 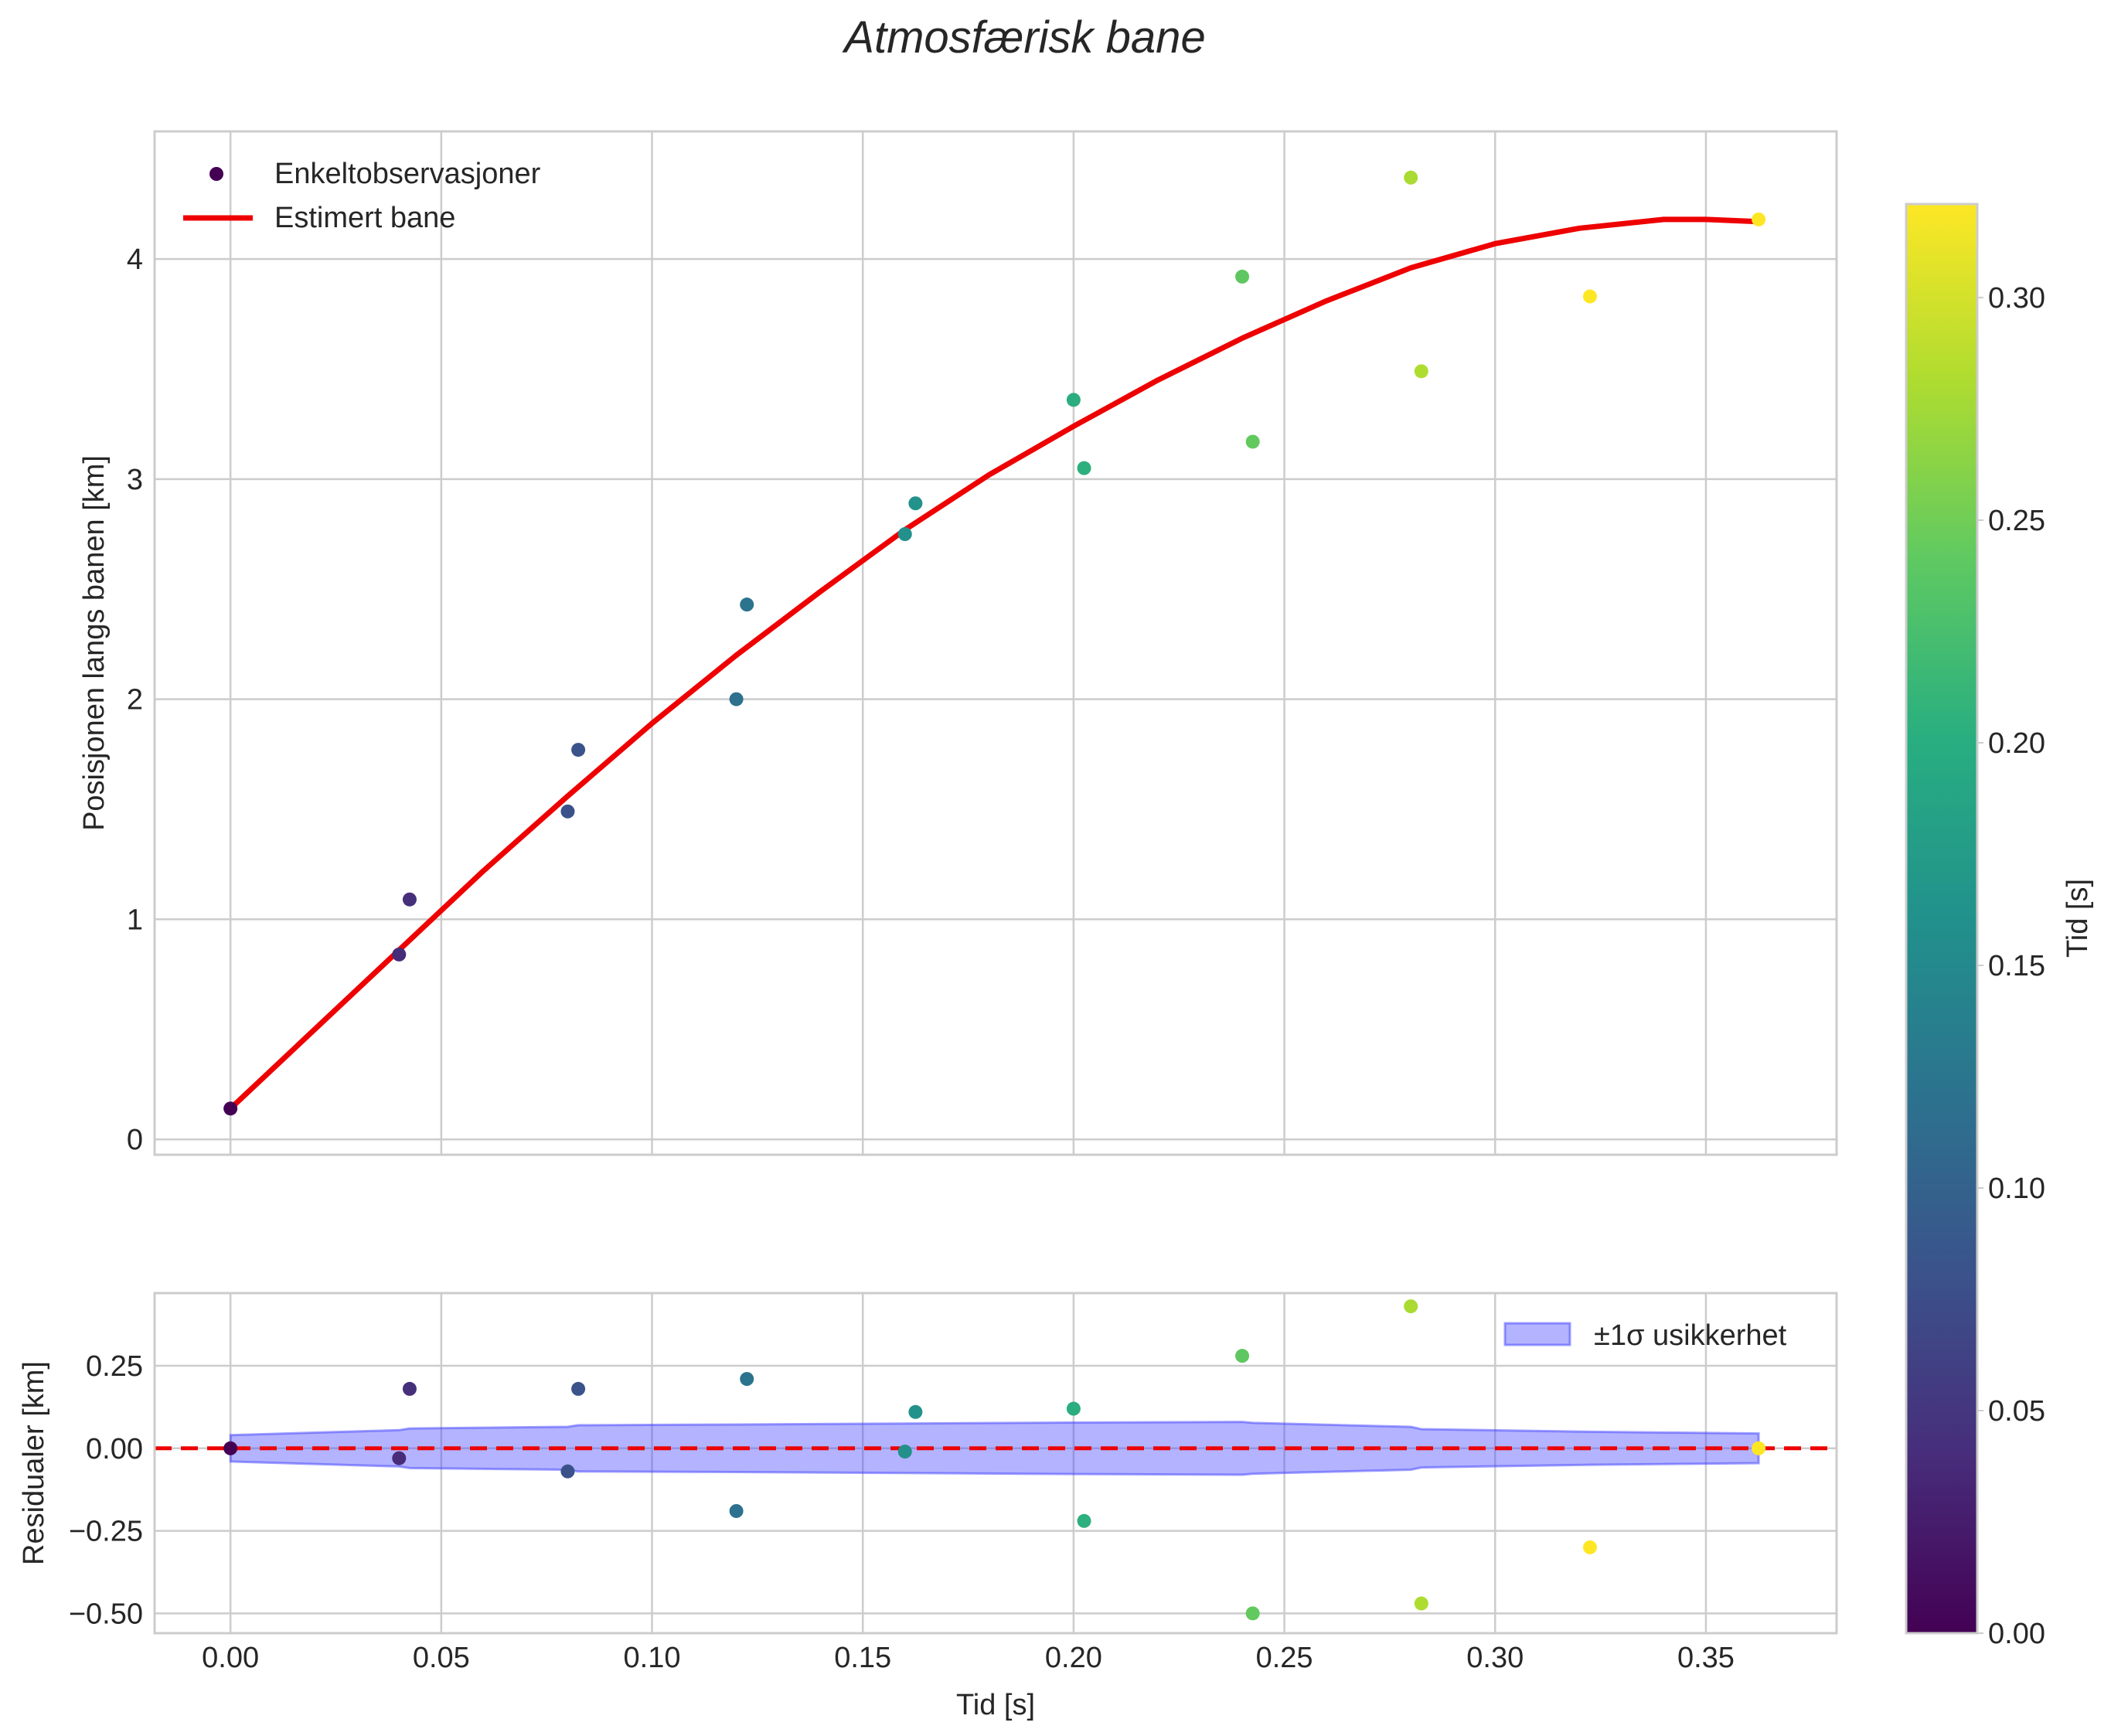 What do you see at coordinates (2016, 1412) in the screenshot?
I see `colorbar-tick-label: 0.05` at bounding box center [2016, 1412].